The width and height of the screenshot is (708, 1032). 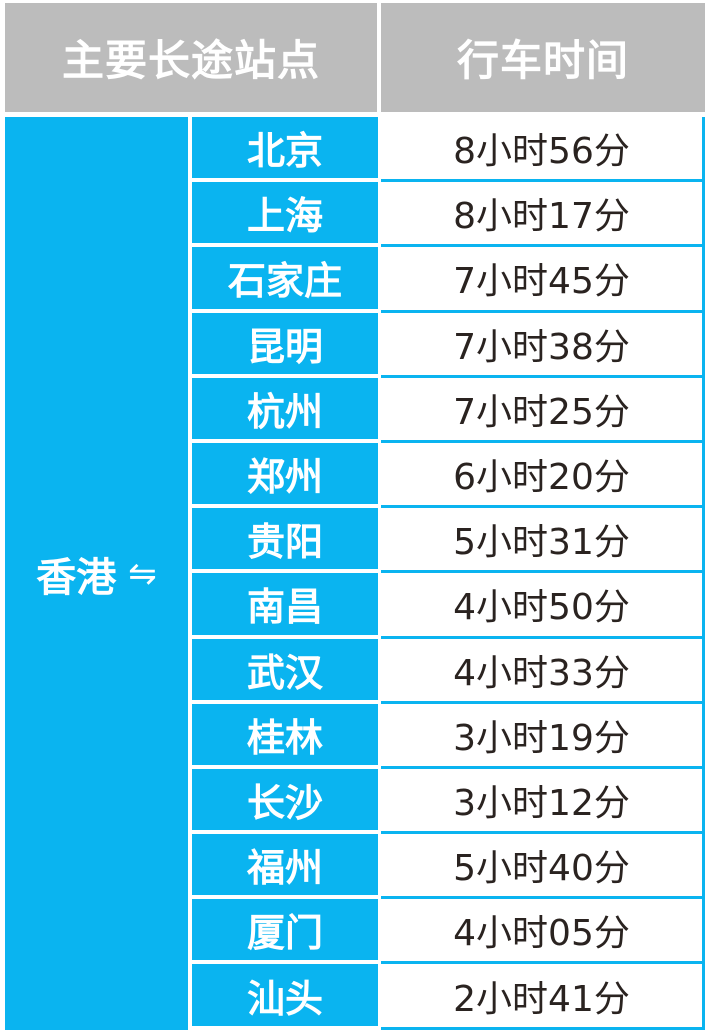 I want to click on travel-time: 7小时38分, so click(x=543, y=345).